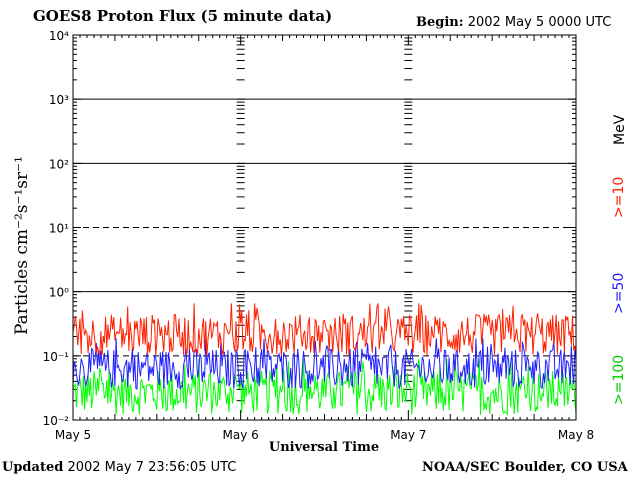 The height and width of the screenshot is (480, 640). I want to click on series-line-ge50, so click(324, 364).